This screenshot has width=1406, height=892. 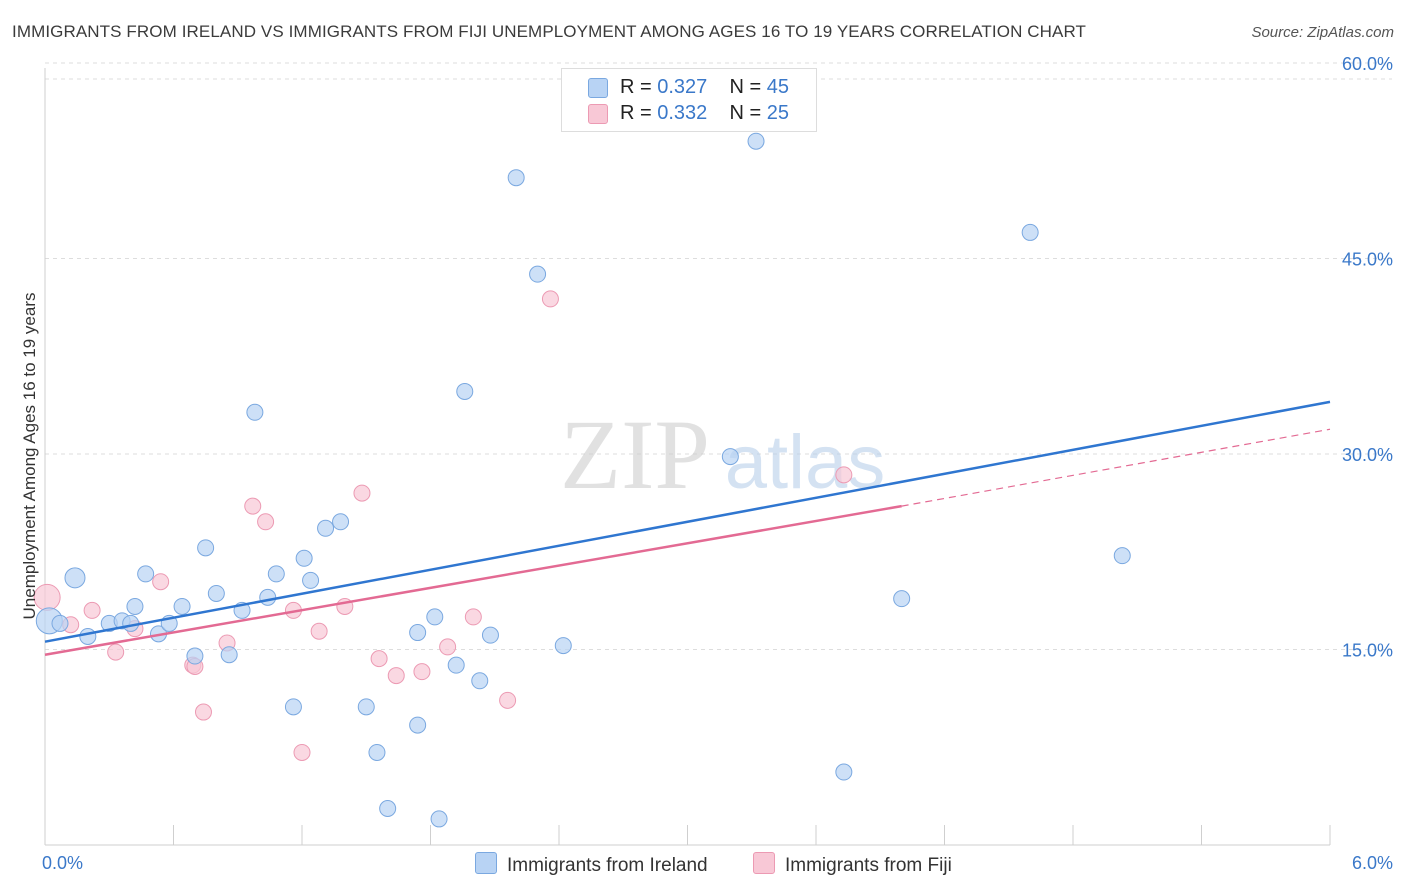 What do you see at coordinates (689, 100) in the screenshot?
I see `correlation-legend: R = 0.327 N = 45 R = 0.332 N = 25` at bounding box center [689, 100].